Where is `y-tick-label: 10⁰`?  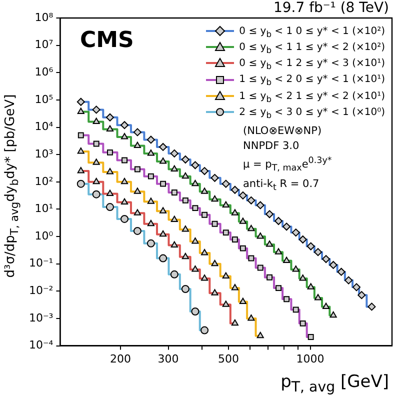
y-tick-label: 10⁰ is located at coordinates (44, 235).